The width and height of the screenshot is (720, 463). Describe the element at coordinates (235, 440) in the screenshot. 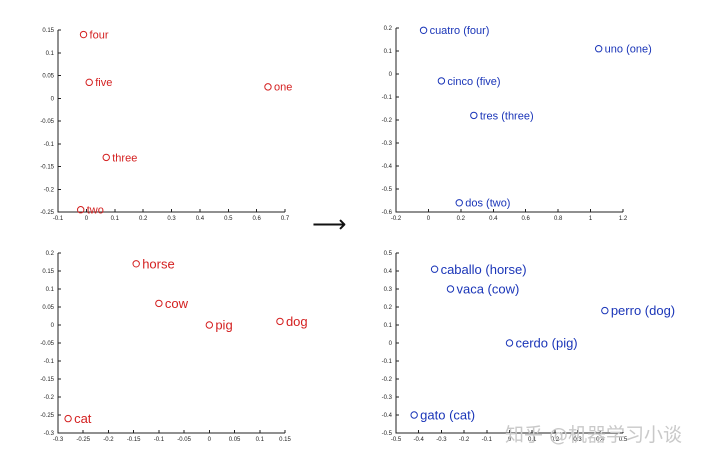

I see `x-tick-label: 0.05` at that location.